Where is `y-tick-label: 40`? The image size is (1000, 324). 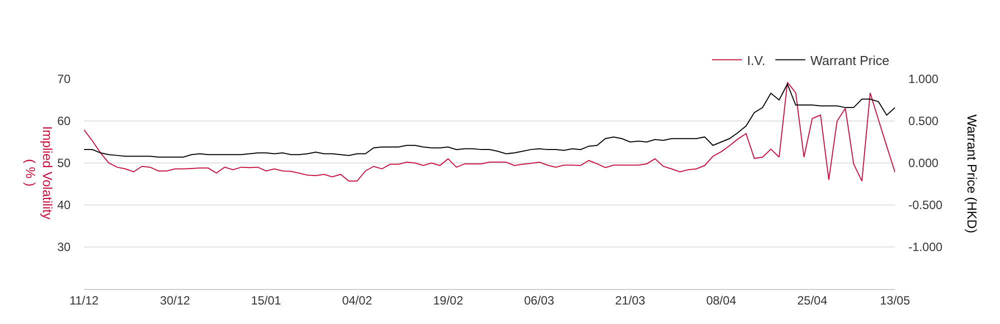
y-tick-label: 40 is located at coordinates (64, 205).